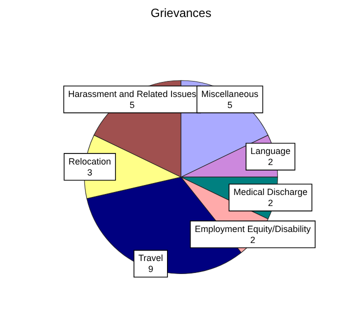 The width and height of the screenshot is (362, 322). Describe the element at coordinates (151, 258) in the screenshot. I see `slice-label: Travel` at that location.